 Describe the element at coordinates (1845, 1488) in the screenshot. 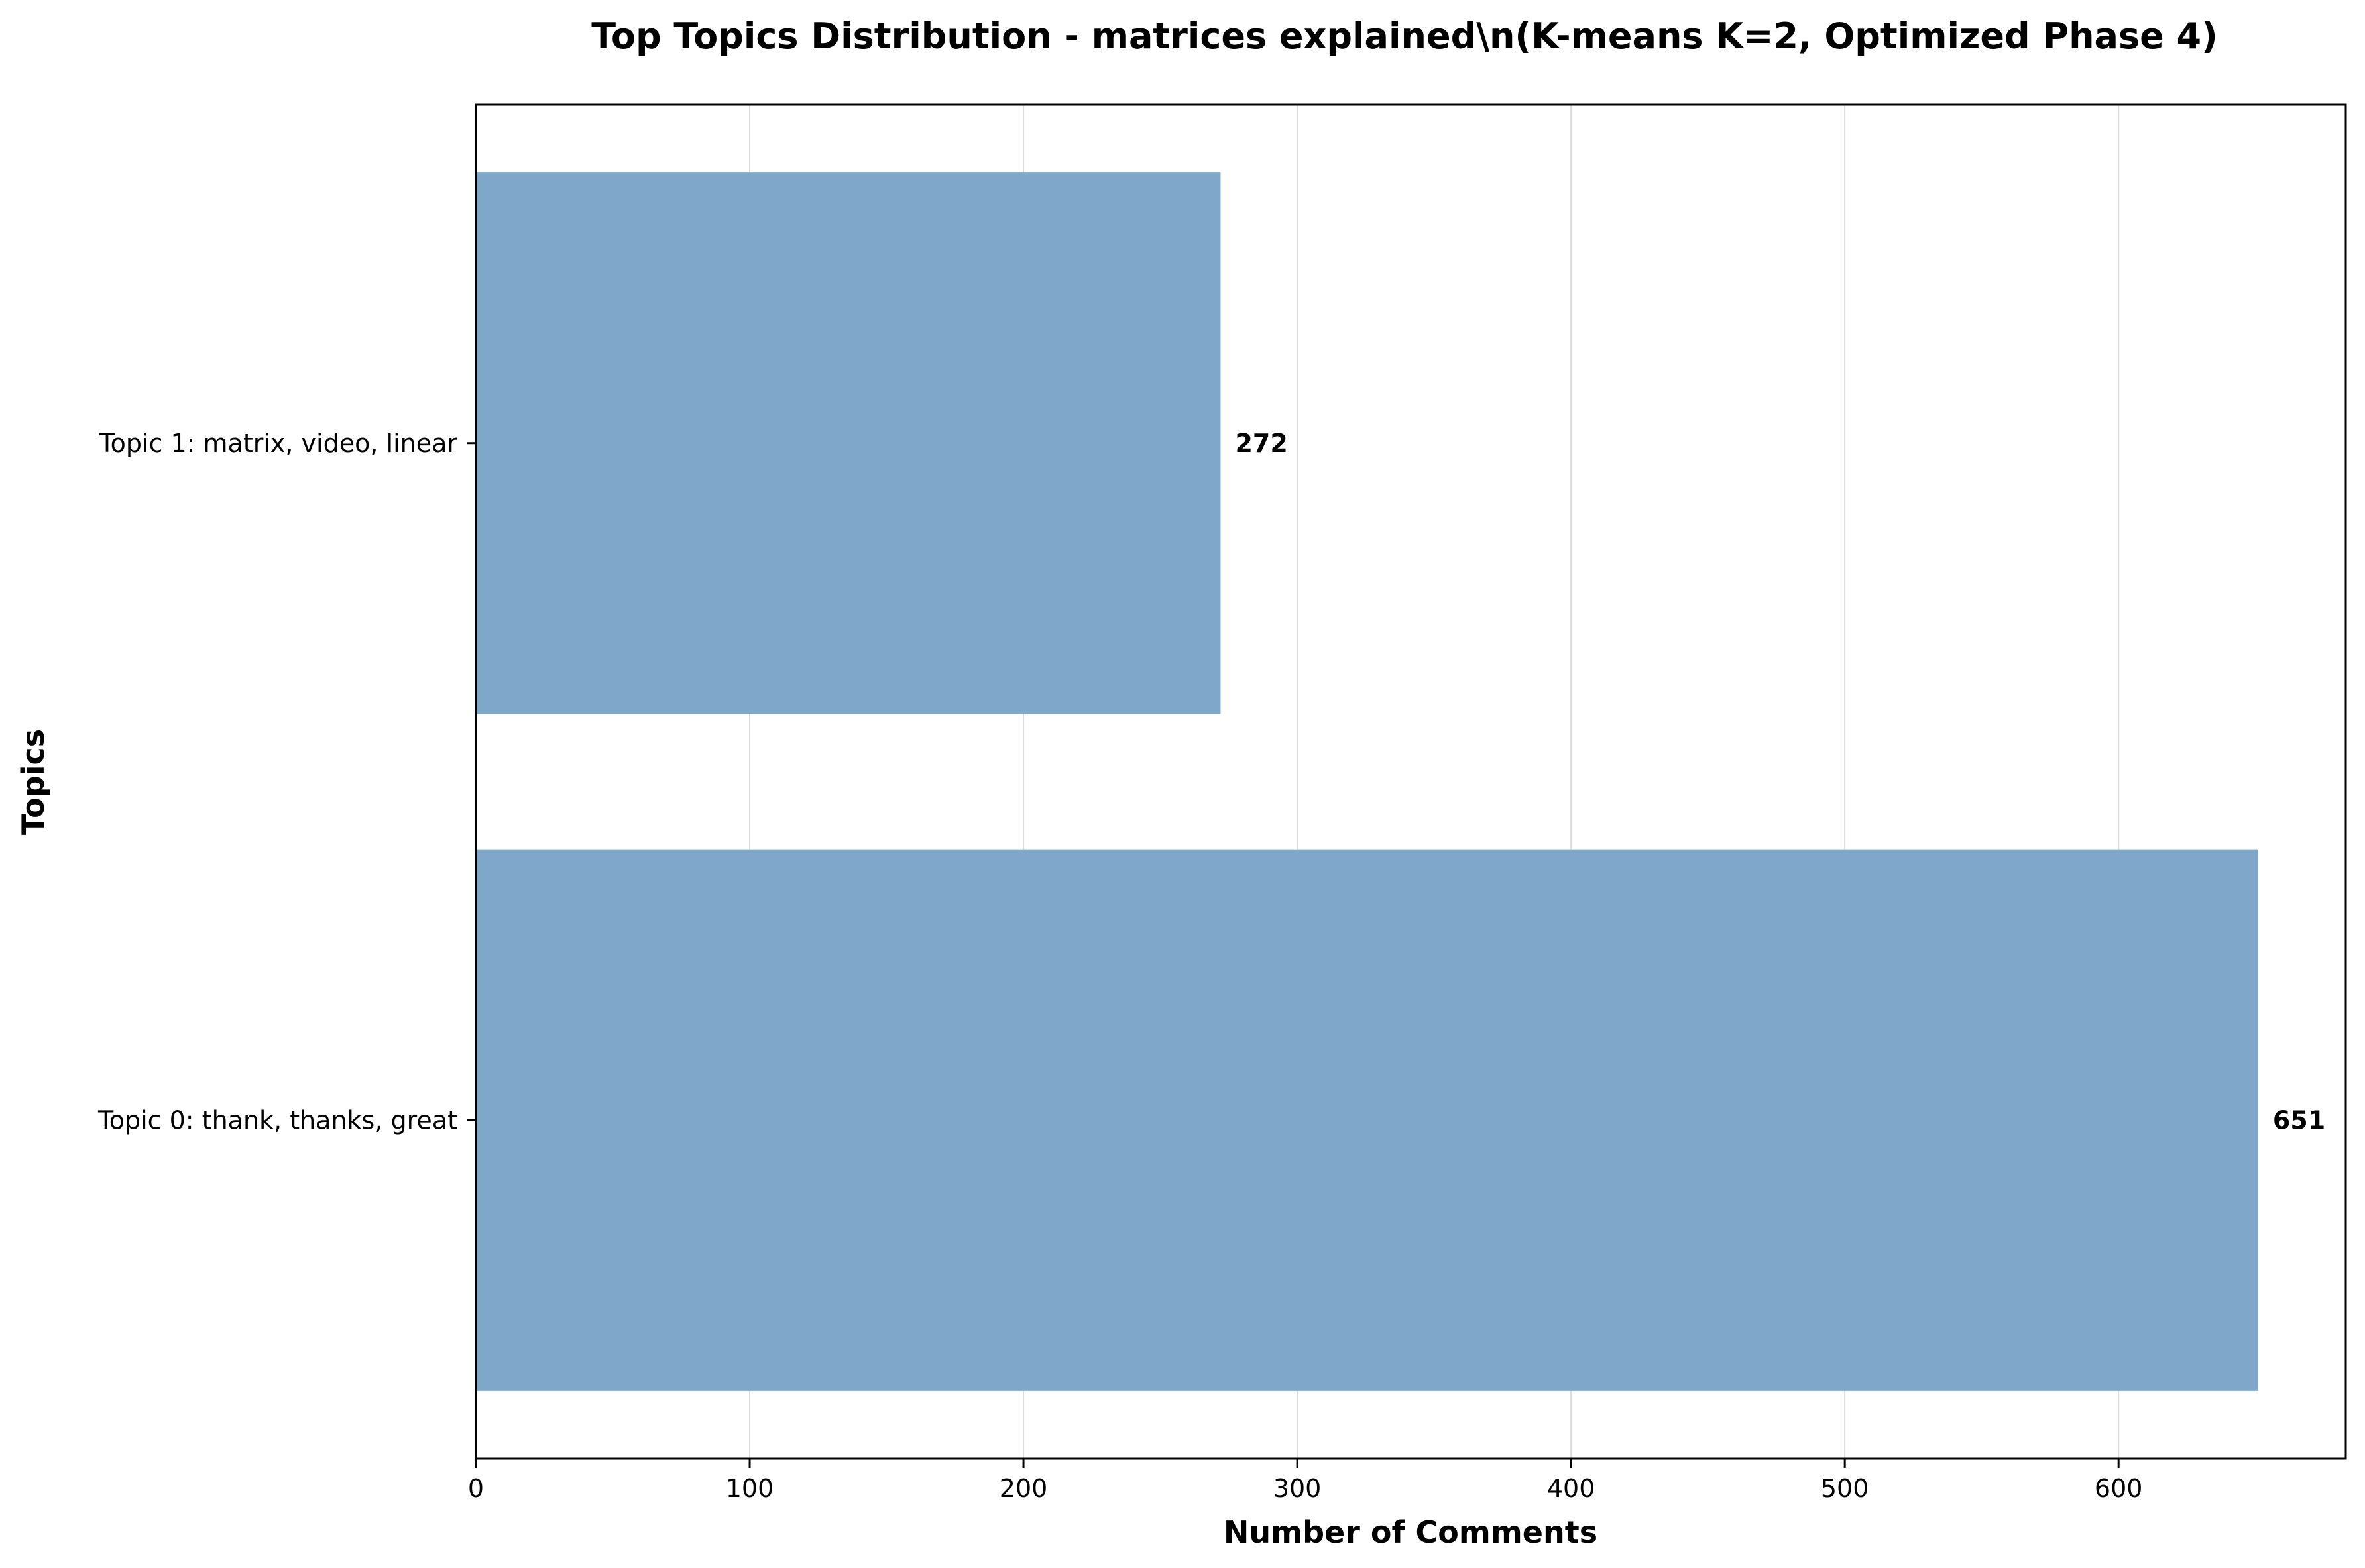

I see `x-tick-label: 500` at that location.